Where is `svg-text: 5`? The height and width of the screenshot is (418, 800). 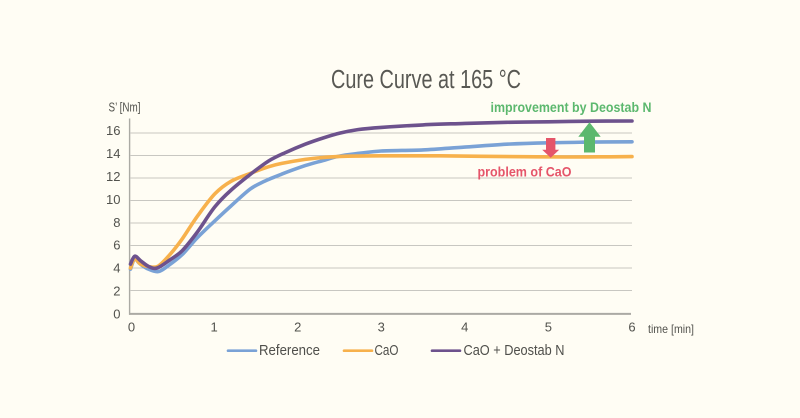 svg-text: 5 is located at coordinates (548, 326).